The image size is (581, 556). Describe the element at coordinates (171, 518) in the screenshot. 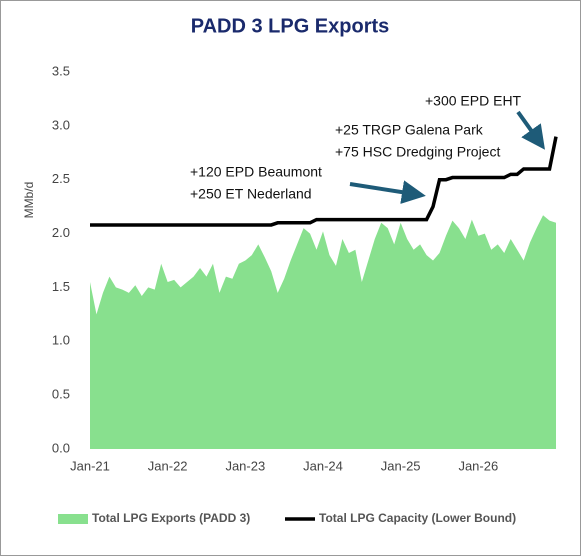

I see `legend-label: Total LPG Exports (PADD 3)` at that location.